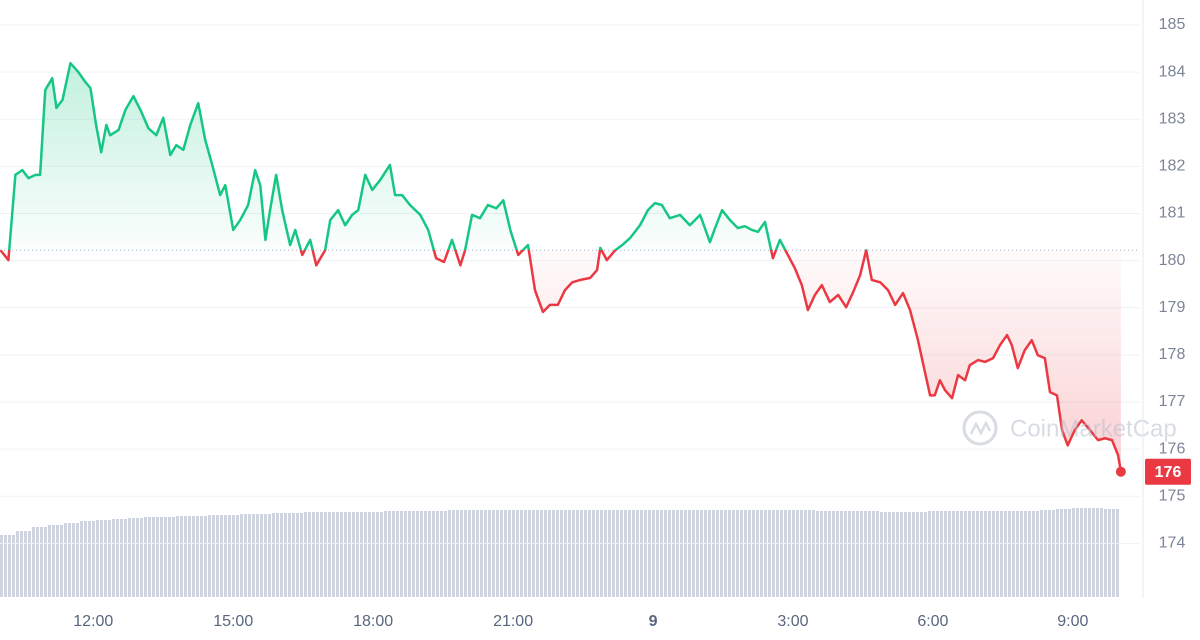 The image size is (1200, 640). I want to click on y-tick-label: 183, so click(1172, 118).